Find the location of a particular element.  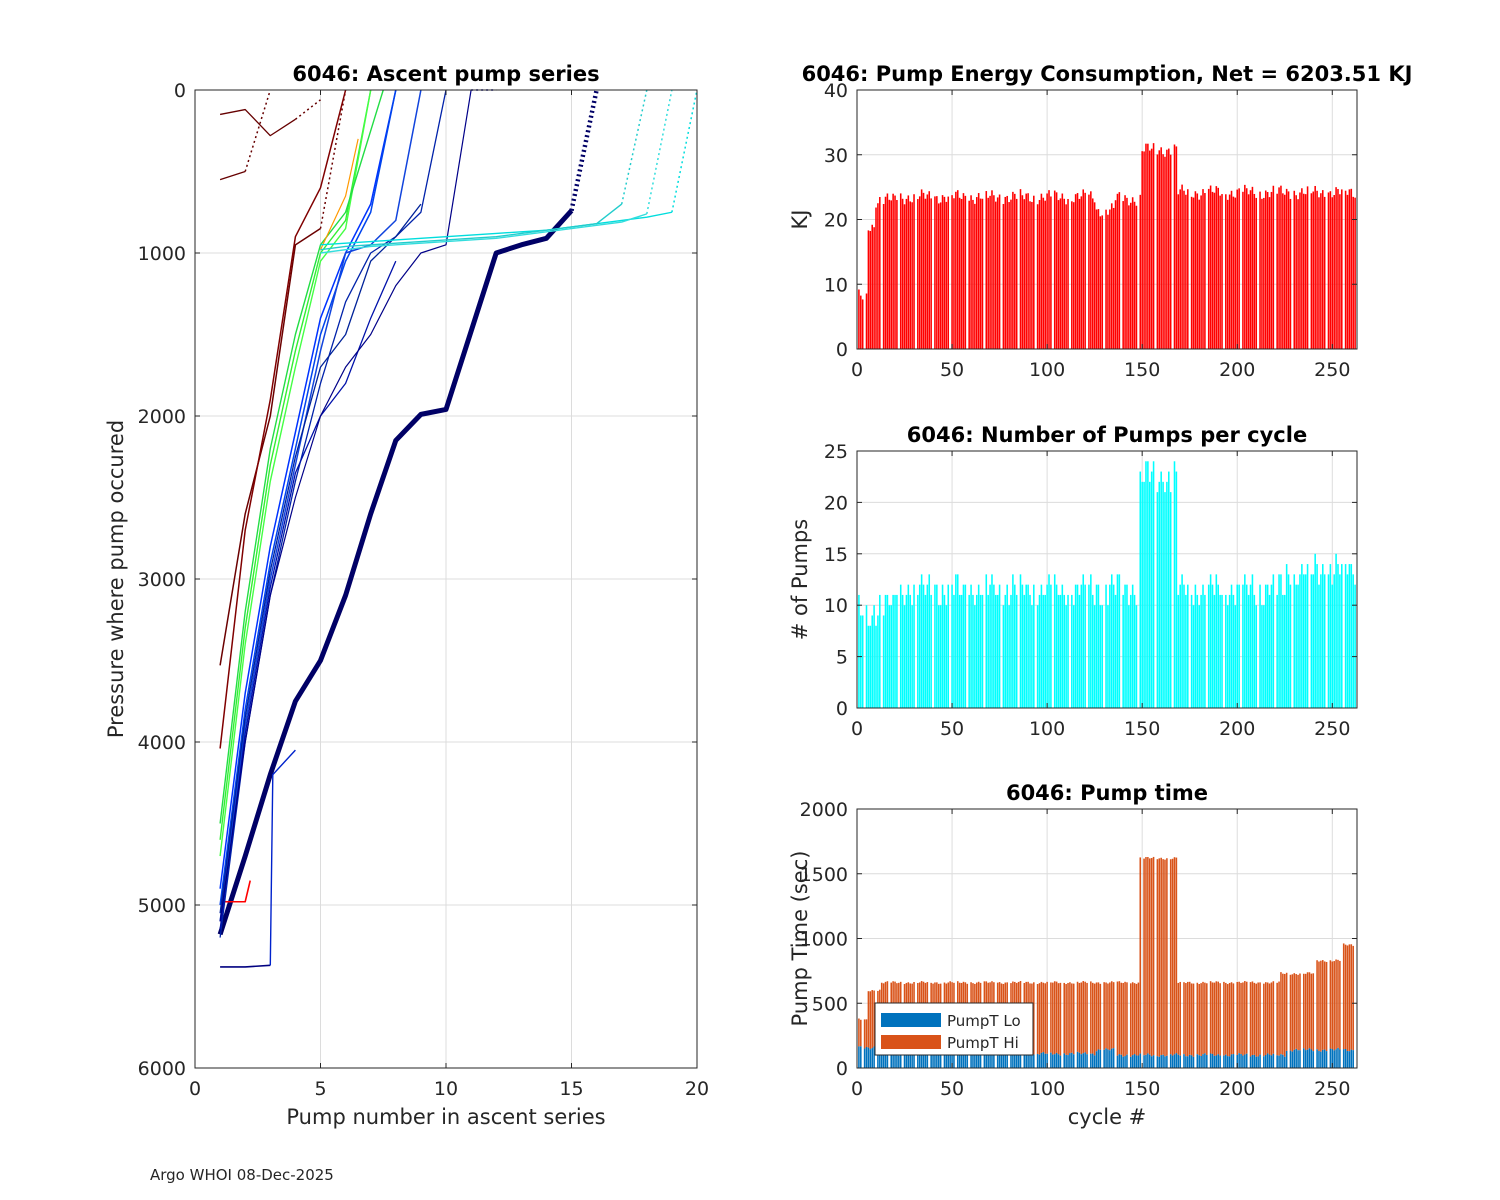

legend: PumpT Lo PumpT Hi is located at coordinates (954, 1029).